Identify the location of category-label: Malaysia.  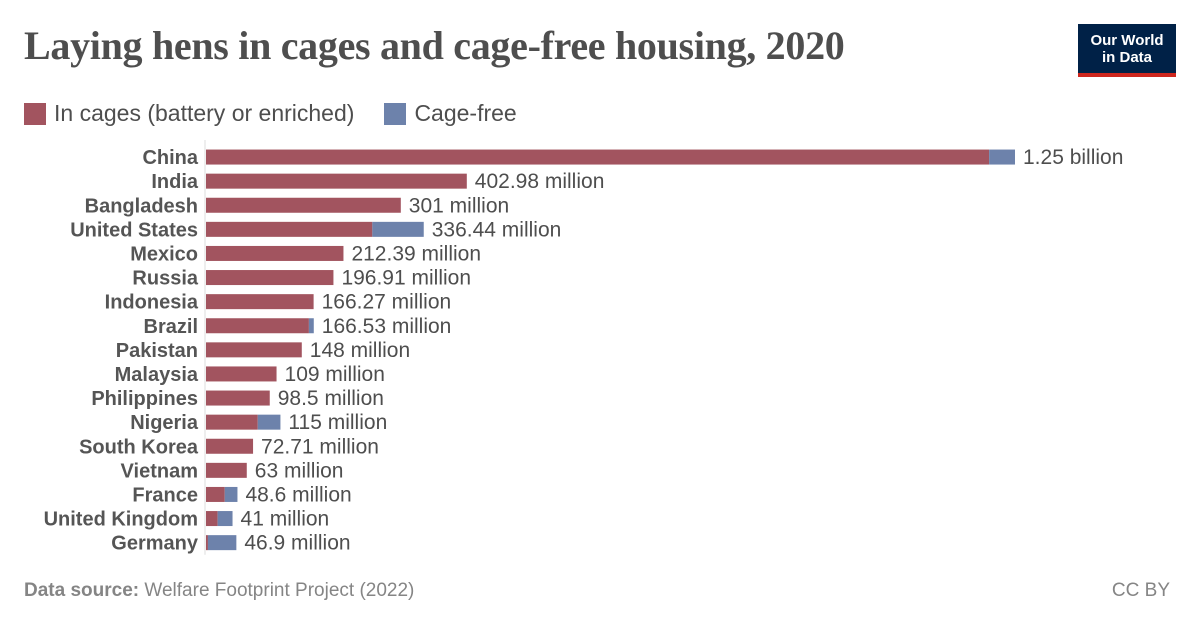
(157, 375).